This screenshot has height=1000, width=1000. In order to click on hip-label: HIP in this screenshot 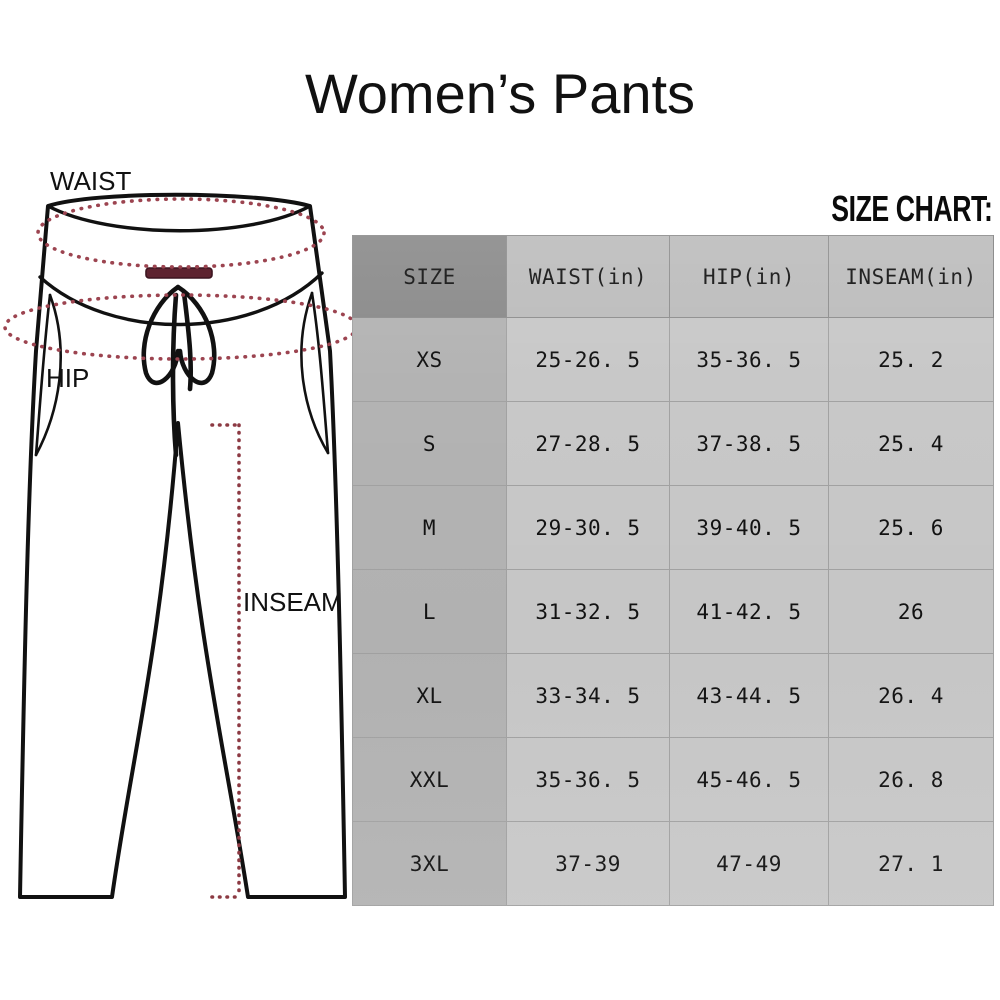, I will do `click(67, 378)`.